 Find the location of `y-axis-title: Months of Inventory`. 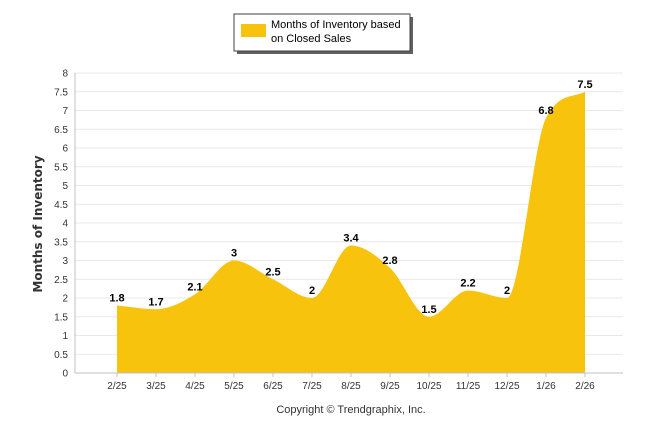

y-axis-title: Months of Inventory is located at coordinates (38, 223).